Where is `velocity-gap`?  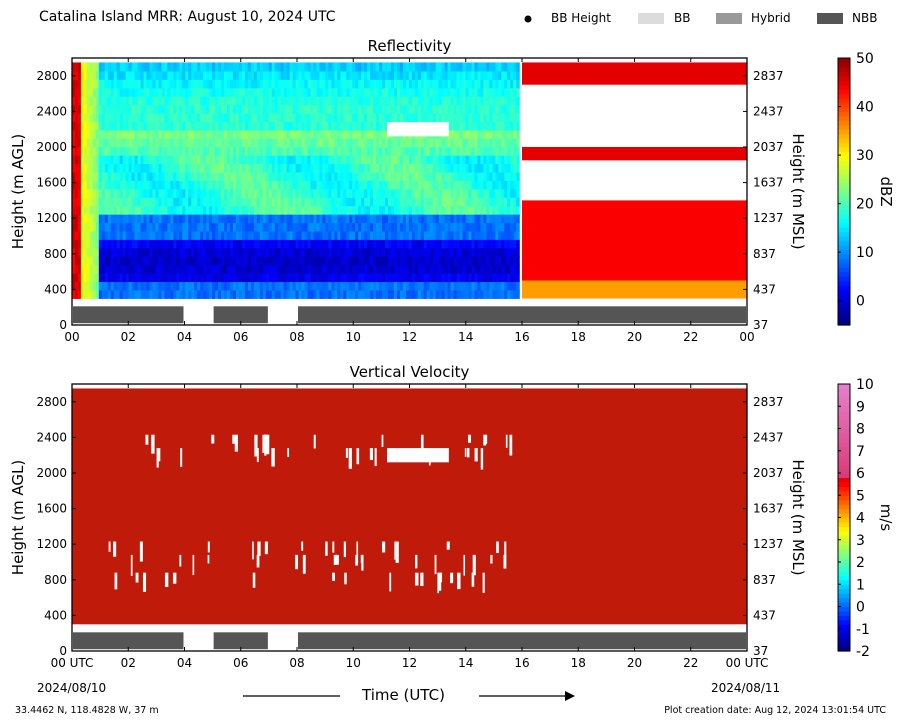 velocity-gap is located at coordinates (254, 580).